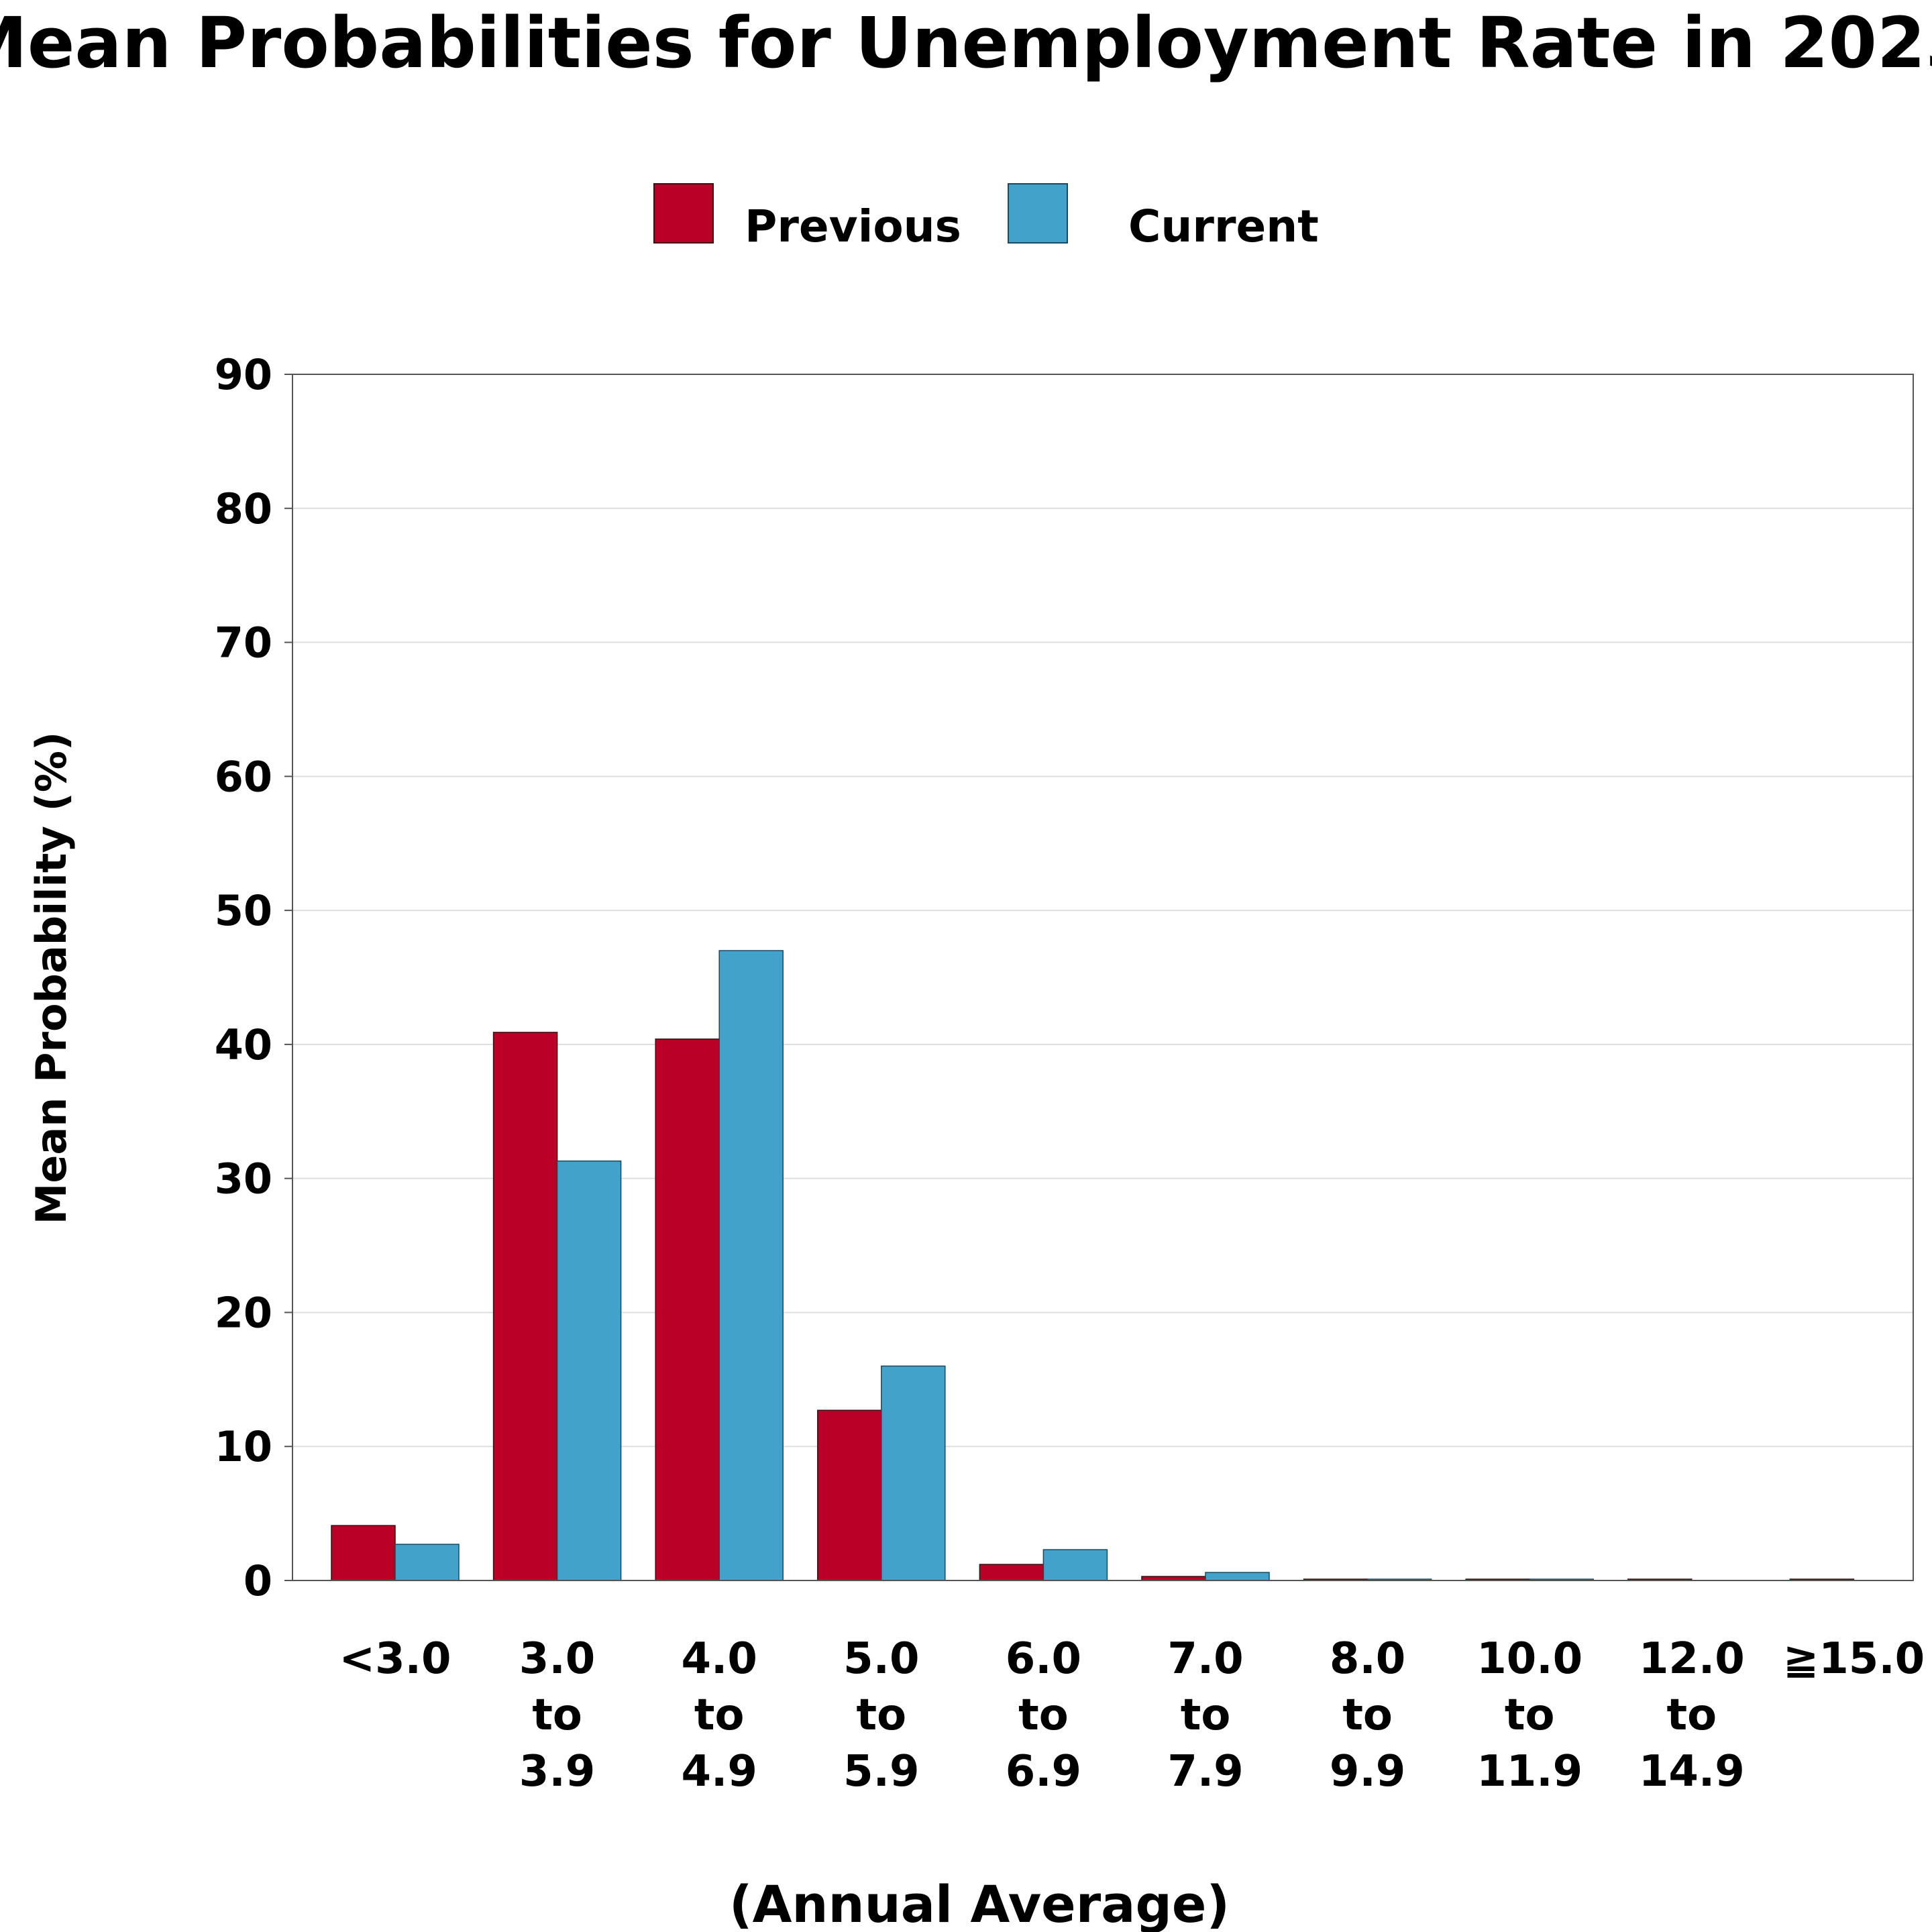 The width and height of the screenshot is (1932, 1932). I want to click on x-category-label-line: 12.0, so click(1692, 1659).